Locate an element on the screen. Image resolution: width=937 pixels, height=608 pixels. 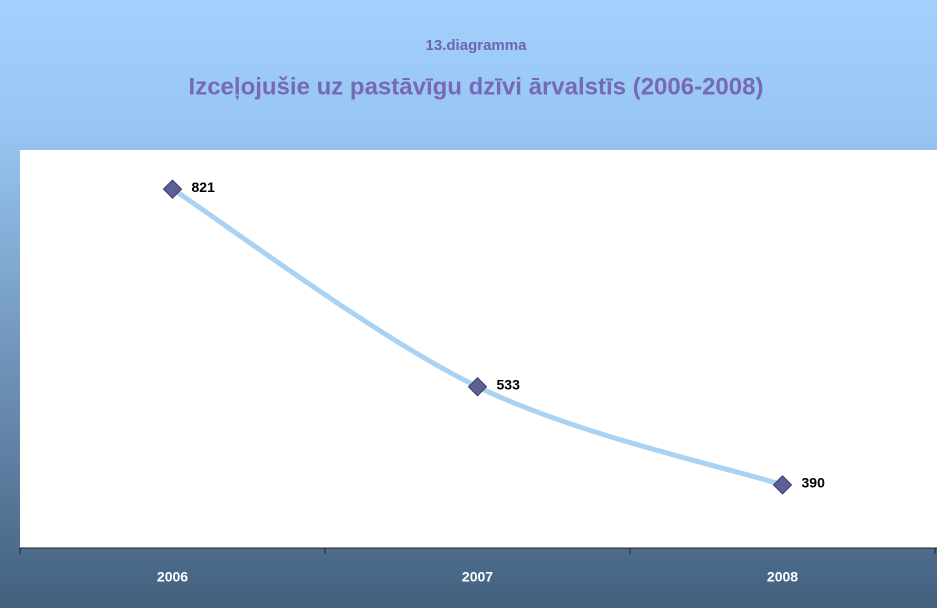
data-label: 390 is located at coordinates (814, 483).